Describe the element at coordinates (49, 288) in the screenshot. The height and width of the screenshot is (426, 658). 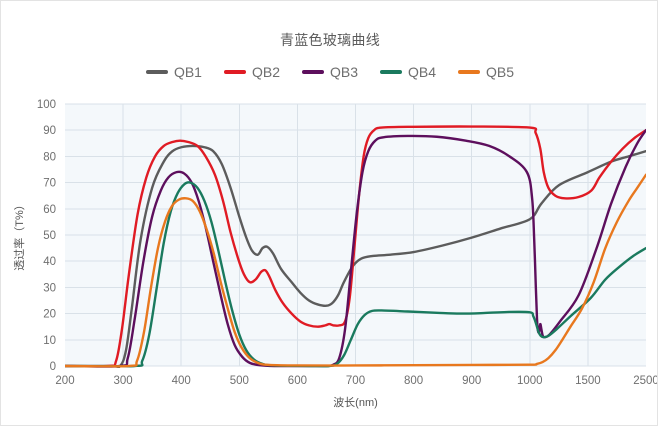
I see `y-axis-tick-label: 30` at that location.